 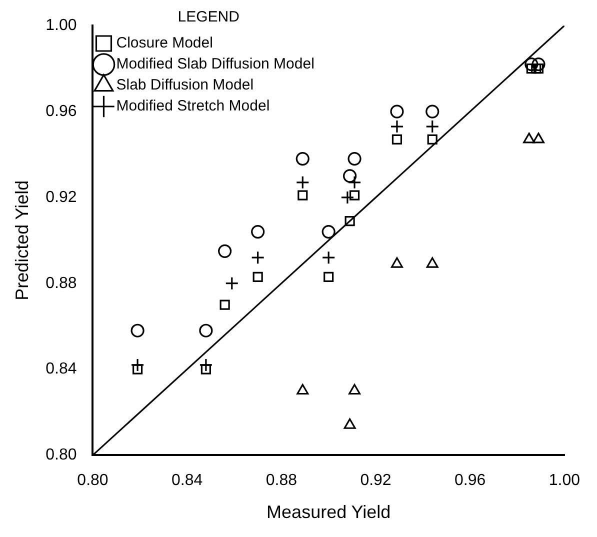 I want to click on x-tick-label: 0.80, so click(x=92, y=481).